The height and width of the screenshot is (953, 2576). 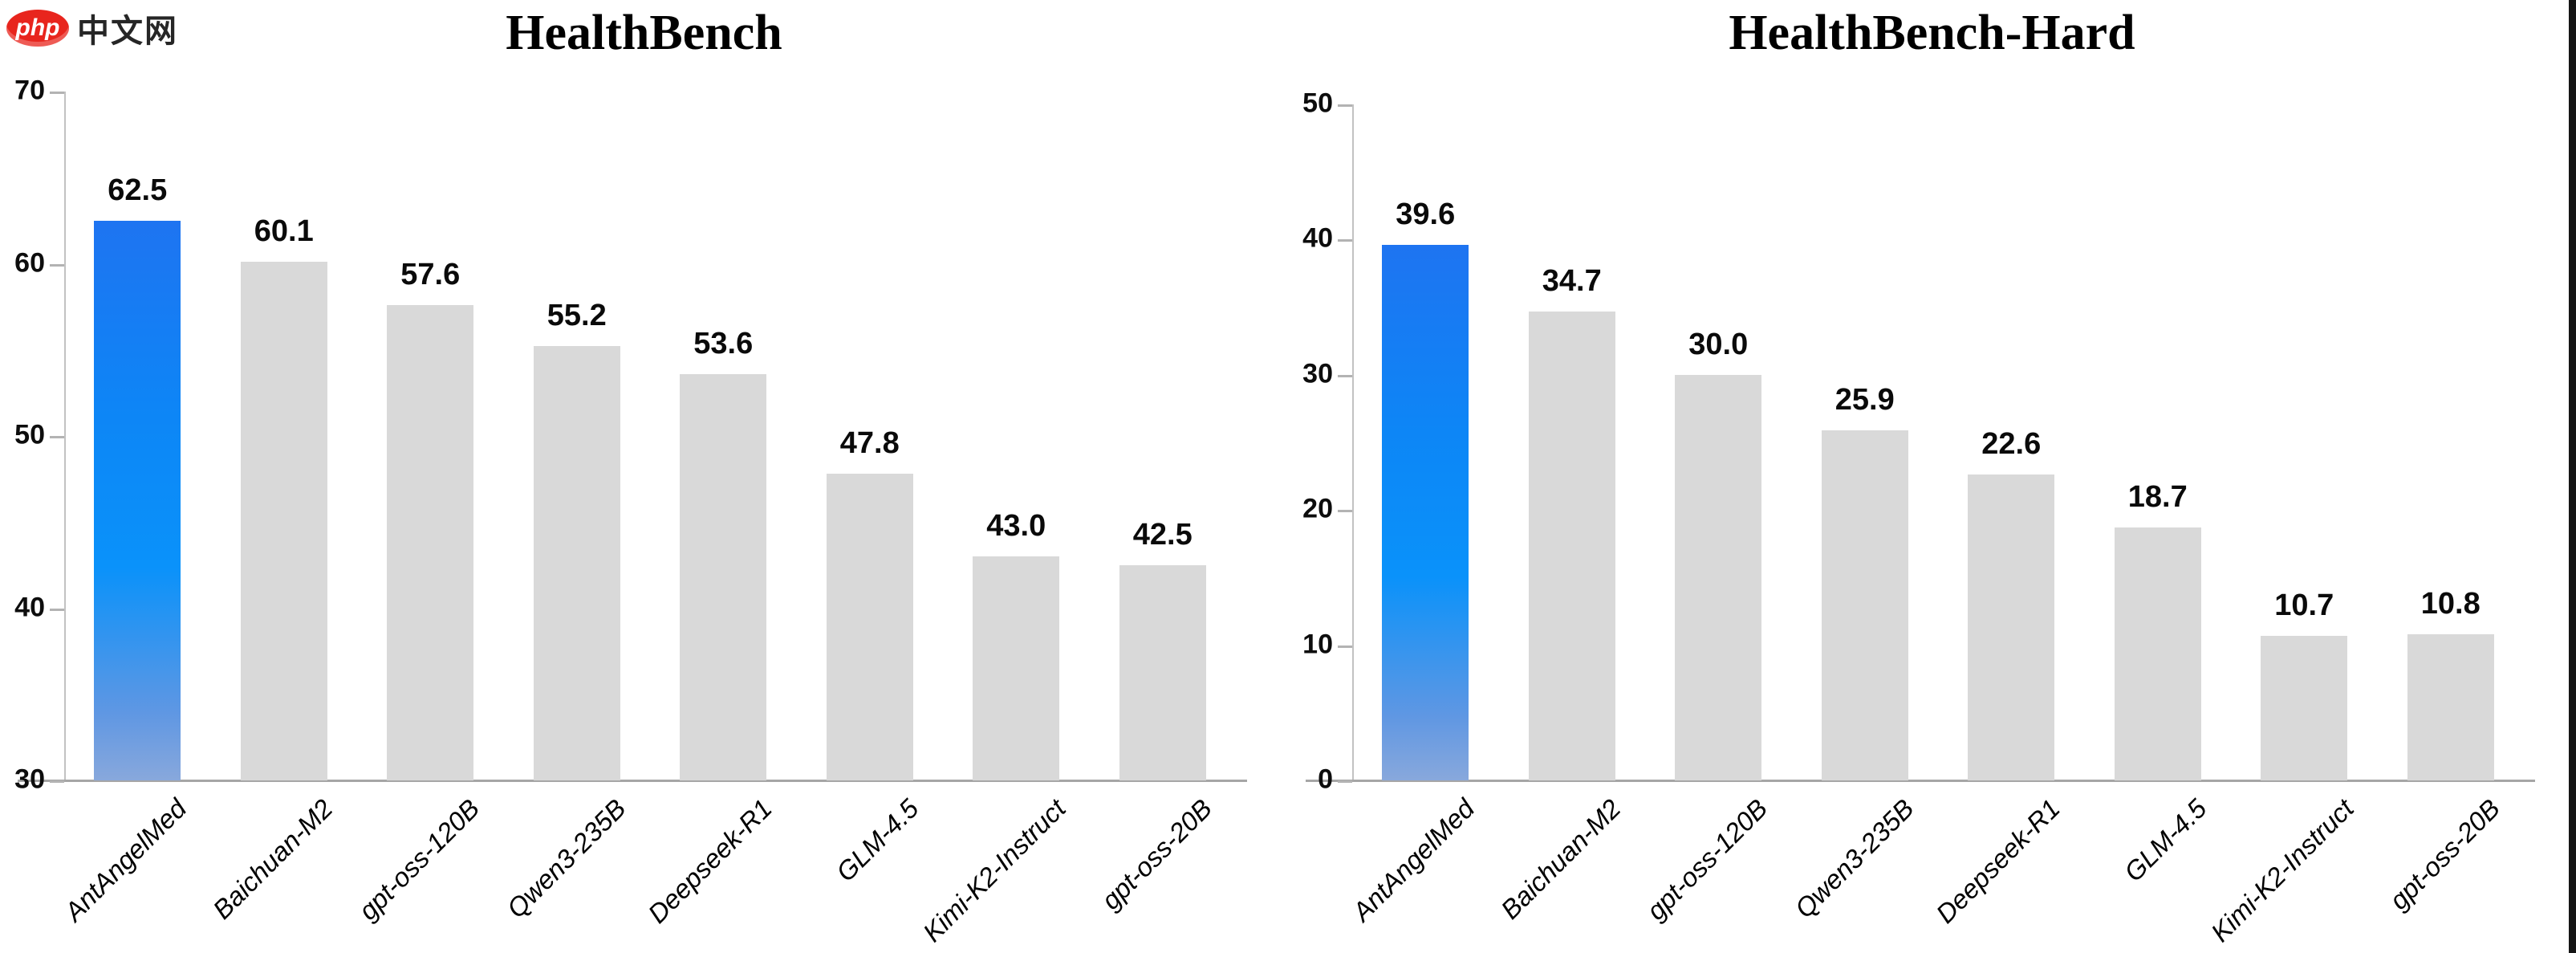 What do you see at coordinates (644, 33) in the screenshot?
I see `chart-title-healthbench: HealthBench` at bounding box center [644, 33].